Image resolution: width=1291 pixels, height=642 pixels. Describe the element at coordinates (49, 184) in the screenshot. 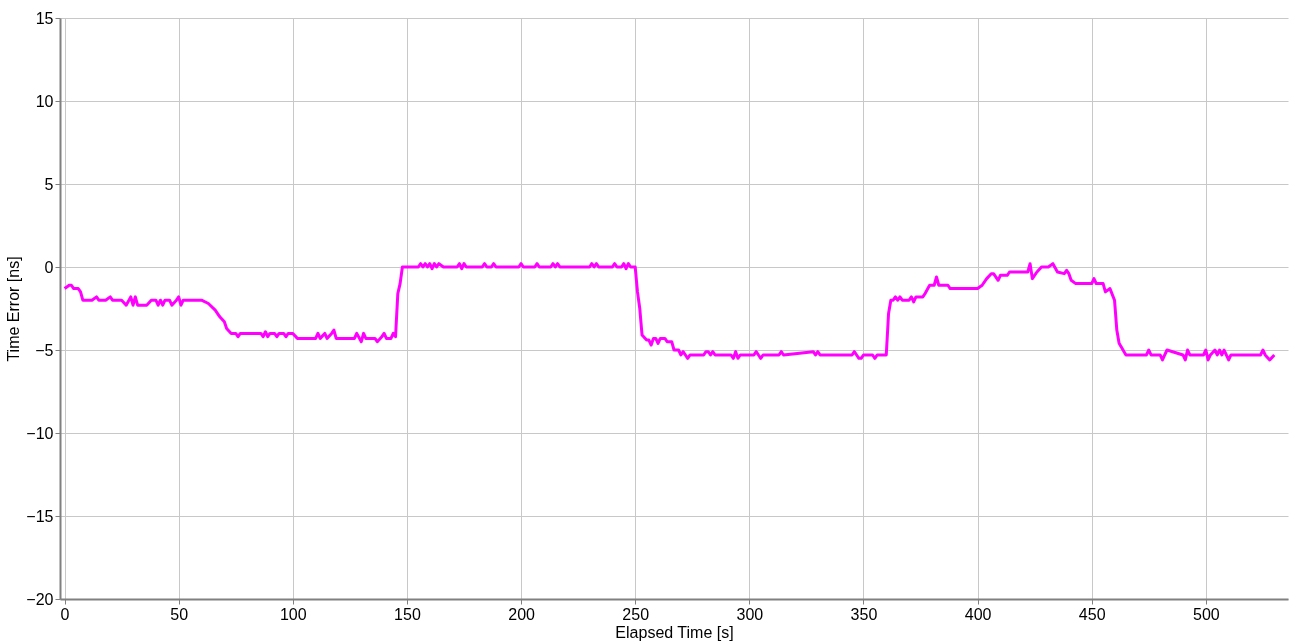

I see `y-tick-label: 5` at that location.